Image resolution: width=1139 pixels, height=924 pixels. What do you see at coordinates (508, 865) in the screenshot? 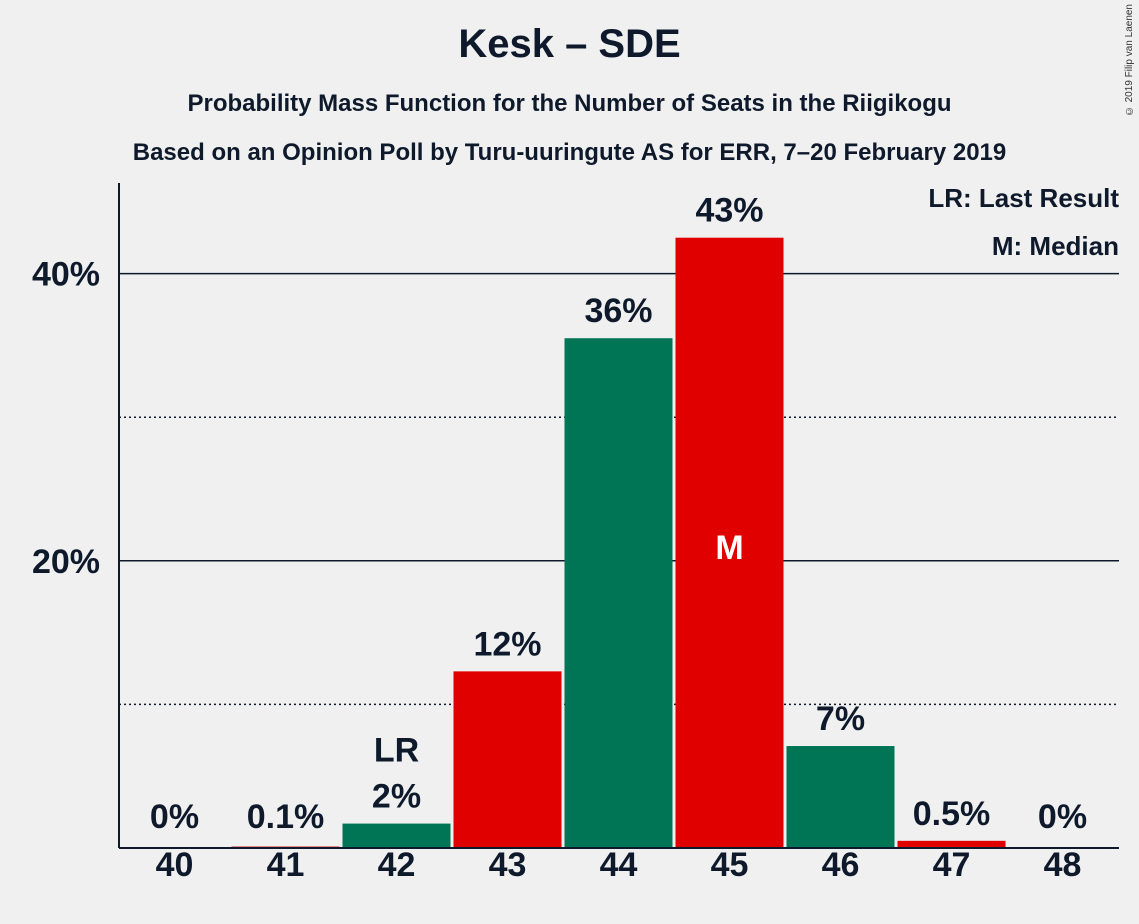
I see `x-tick-label: 43` at bounding box center [508, 865].